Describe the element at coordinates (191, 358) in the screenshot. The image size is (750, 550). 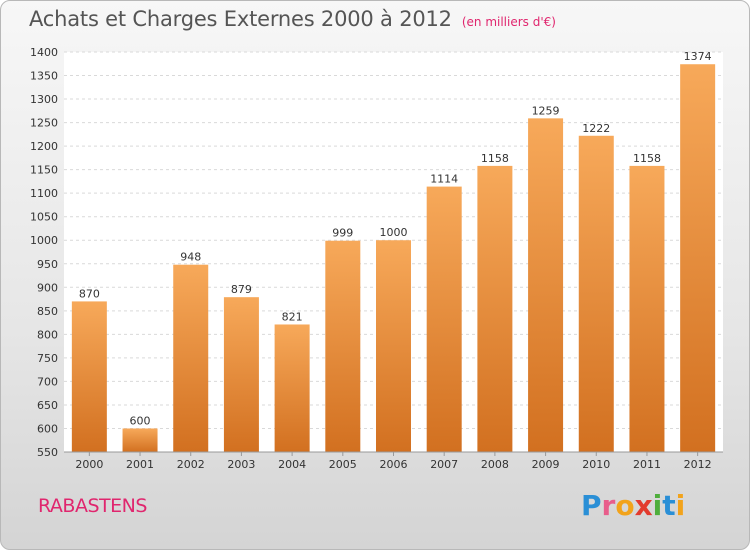
I see `bar-2002` at that location.